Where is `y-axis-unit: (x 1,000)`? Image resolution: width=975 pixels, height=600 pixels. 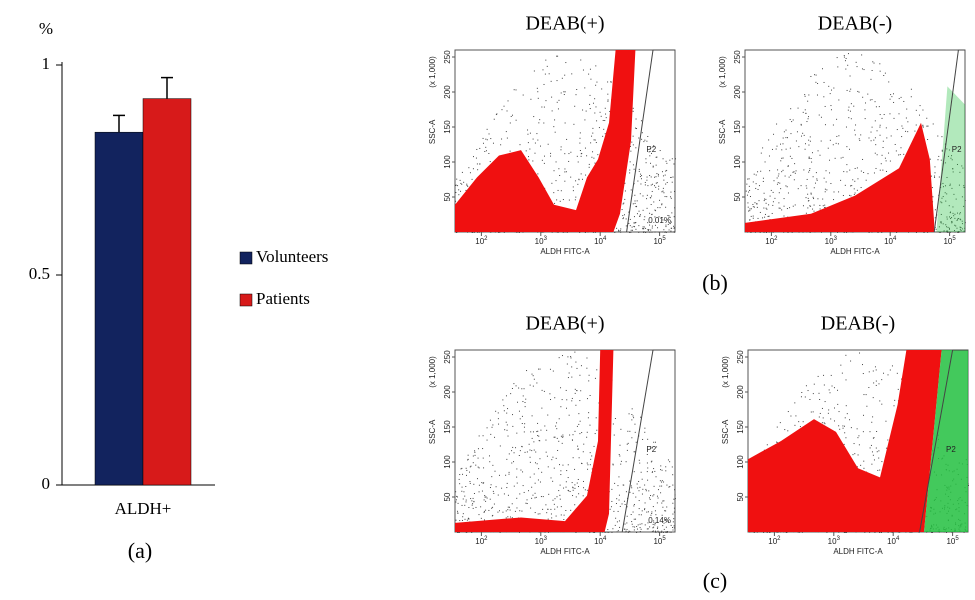 y-axis-unit: (x 1,000) is located at coordinates (725, 372).